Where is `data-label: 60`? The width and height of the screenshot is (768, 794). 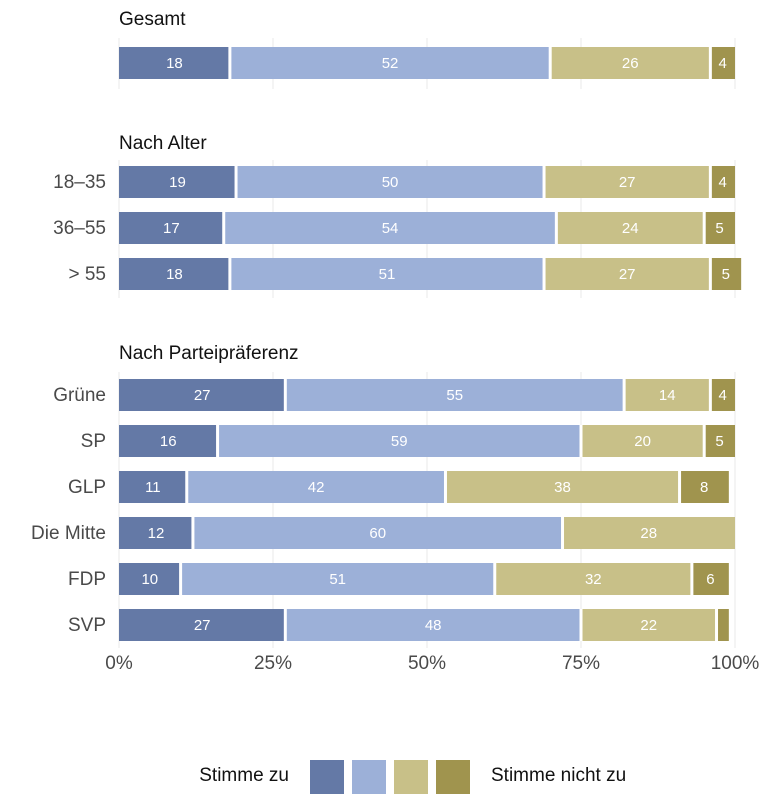
data-label: 60 is located at coordinates (377, 533).